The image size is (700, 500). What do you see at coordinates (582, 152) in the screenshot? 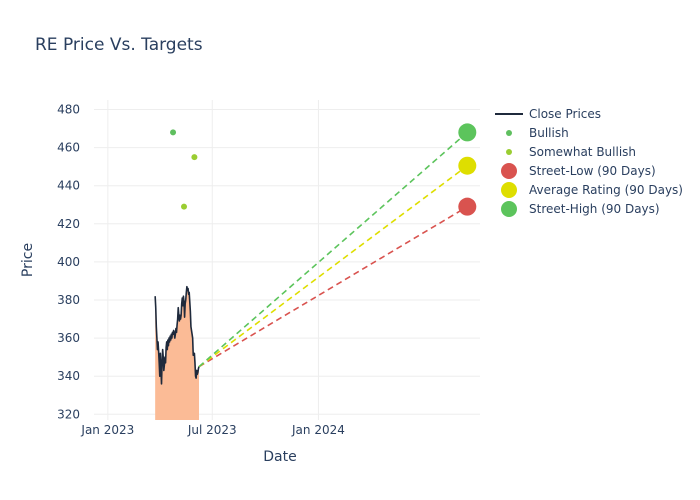
I see `legend-label: Somewhat Bullish` at bounding box center [582, 152].